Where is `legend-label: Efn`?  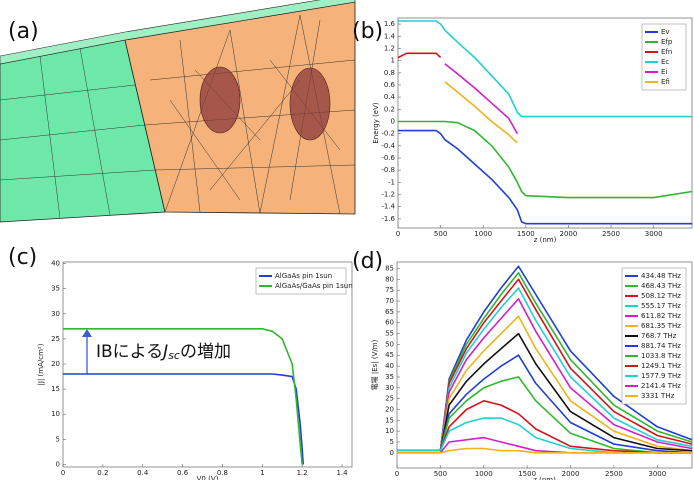
legend-label: Efn is located at coordinates (666, 52).